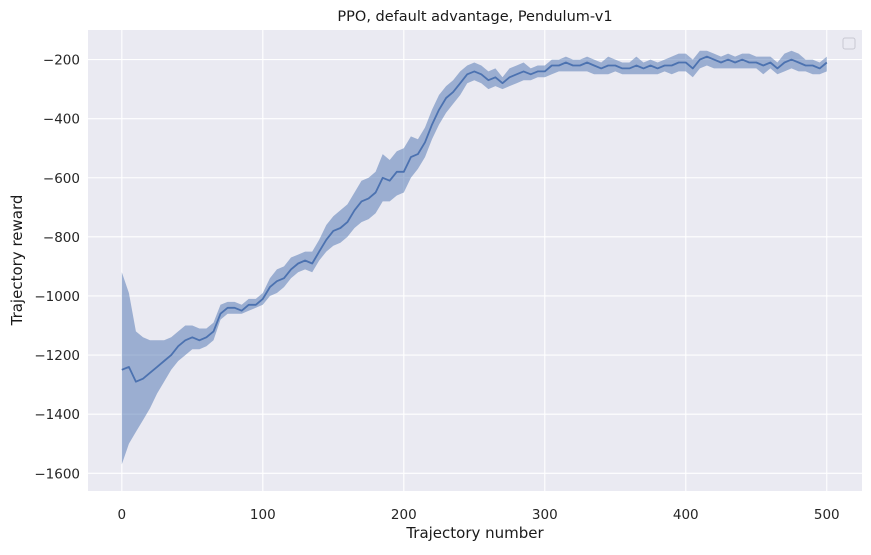  Describe the element at coordinates (57, 356) in the screenshot. I see `y-tick-label: −1200` at that location.